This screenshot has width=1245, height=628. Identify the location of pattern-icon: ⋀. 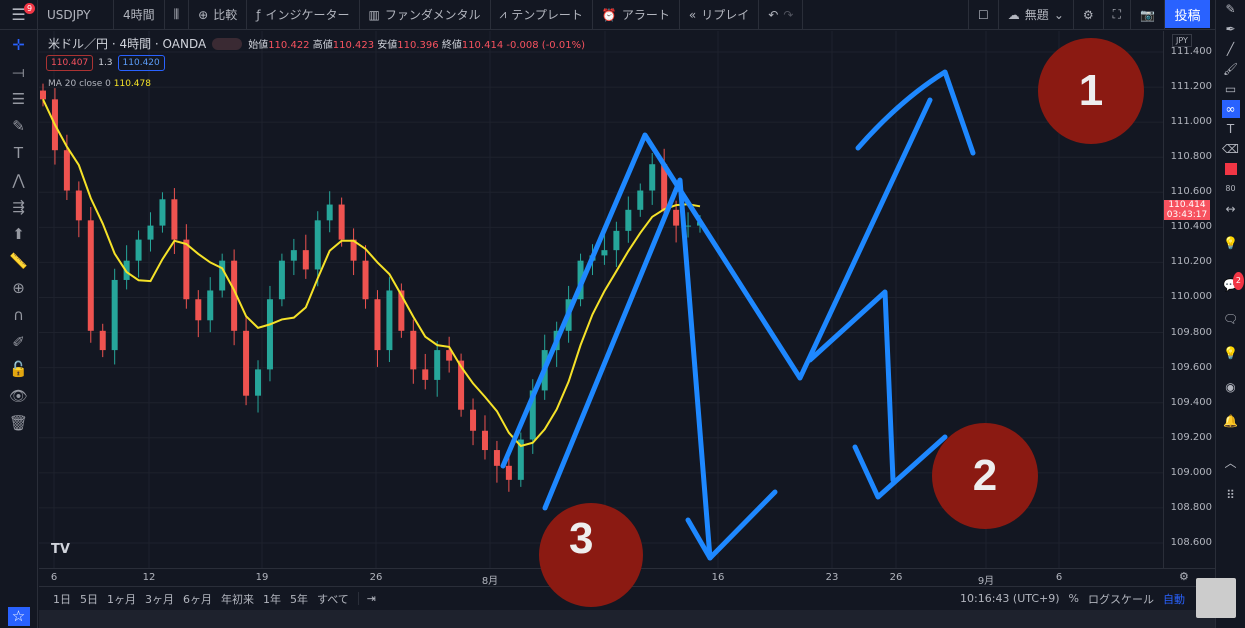
(18, 180).